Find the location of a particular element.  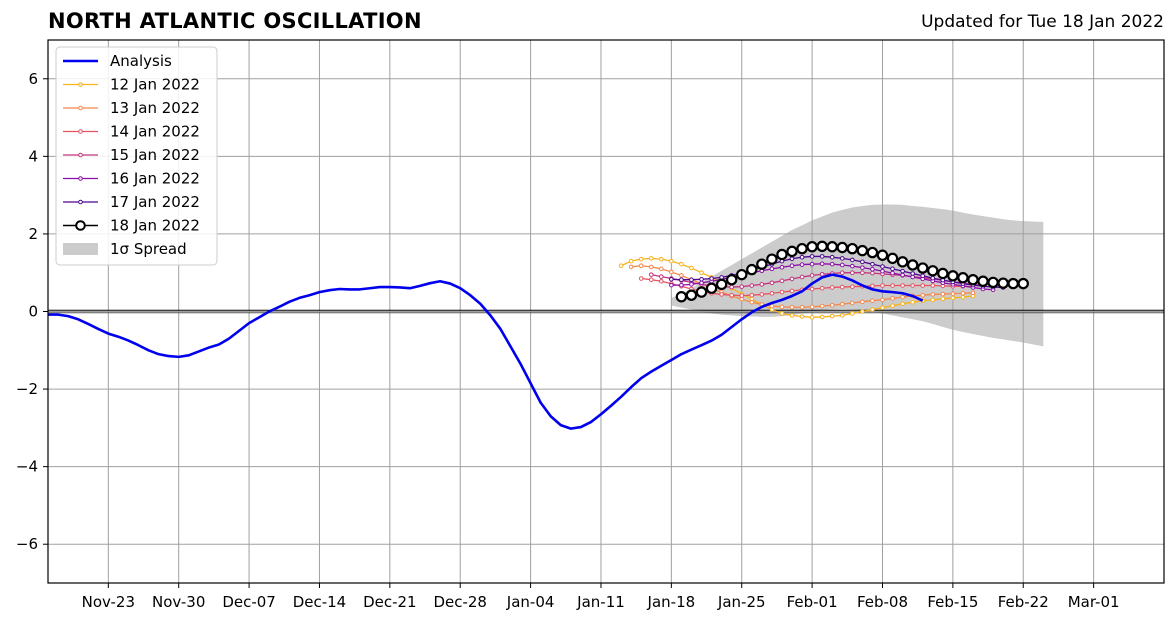

x-tick-label: Jan-25 is located at coordinates (741, 602).